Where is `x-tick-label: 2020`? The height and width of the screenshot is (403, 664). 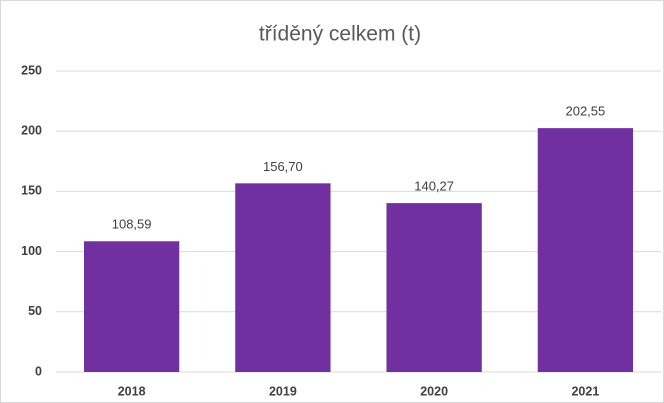 x-tick-label: 2020 is located at coordinates (434, 391).